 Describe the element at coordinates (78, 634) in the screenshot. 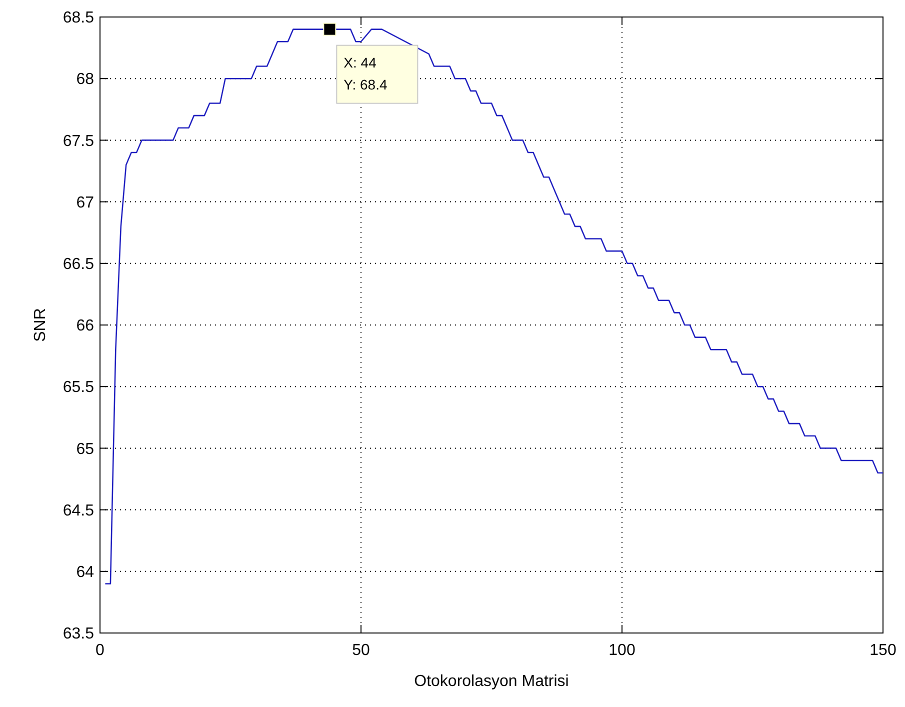

I see `y-tick-label: 63.5` at that location.